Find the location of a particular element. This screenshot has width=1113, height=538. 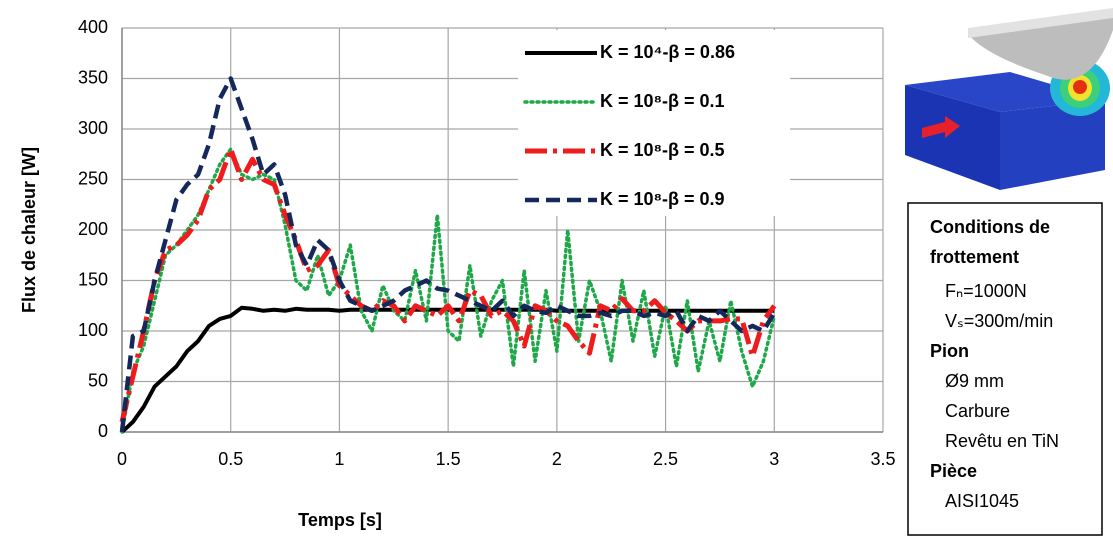

x-axis-title: Temps [s] is located at coordinates (340, 520).